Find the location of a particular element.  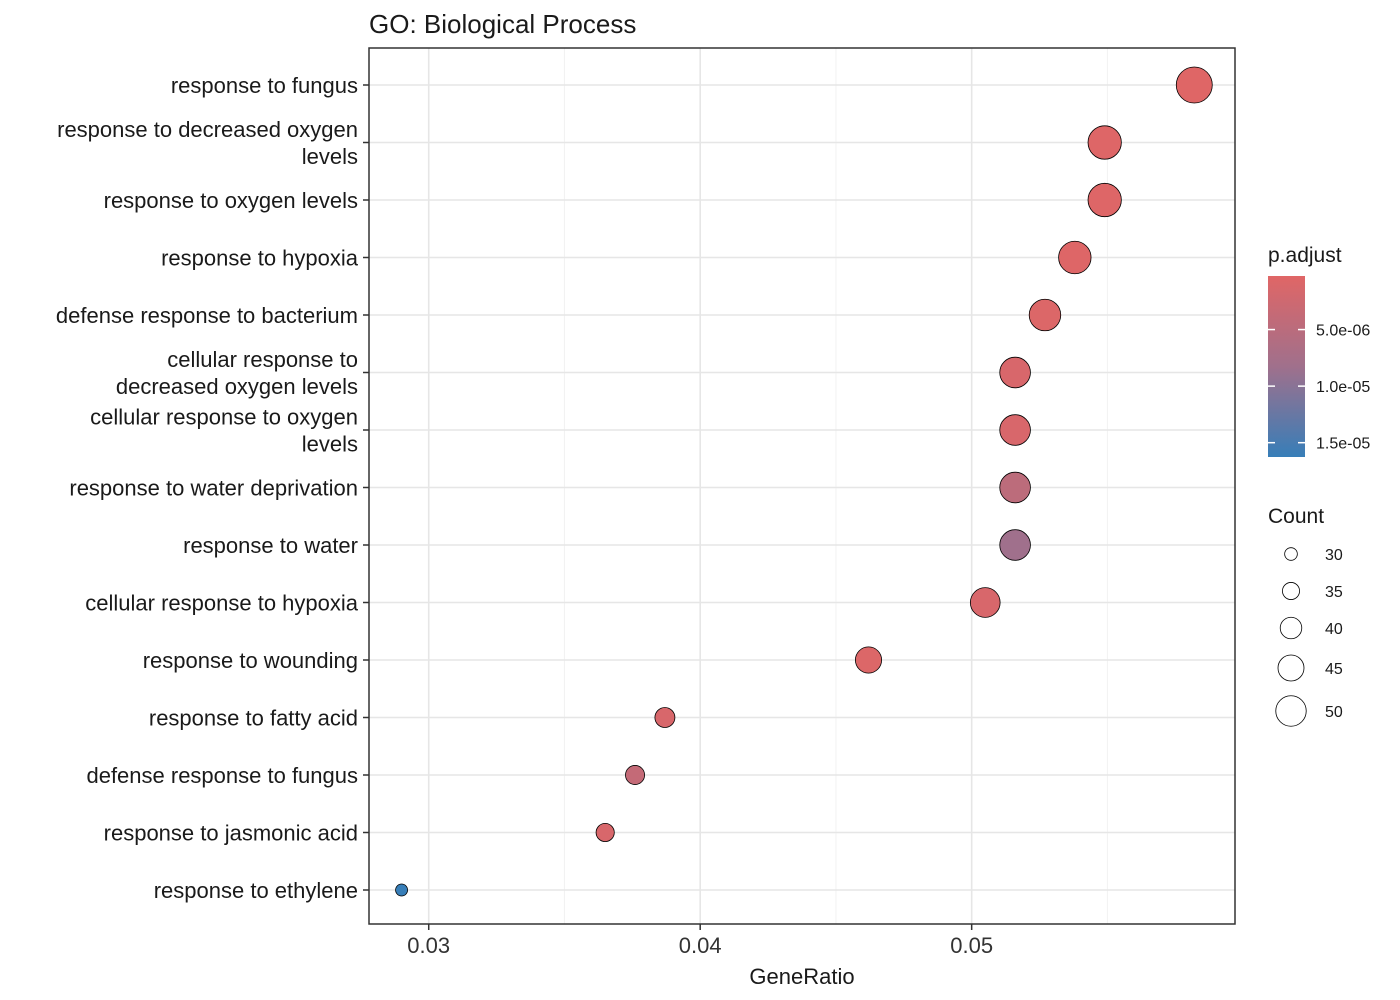

y-tick-label: cellular response to is located at coordinates (262, 359).